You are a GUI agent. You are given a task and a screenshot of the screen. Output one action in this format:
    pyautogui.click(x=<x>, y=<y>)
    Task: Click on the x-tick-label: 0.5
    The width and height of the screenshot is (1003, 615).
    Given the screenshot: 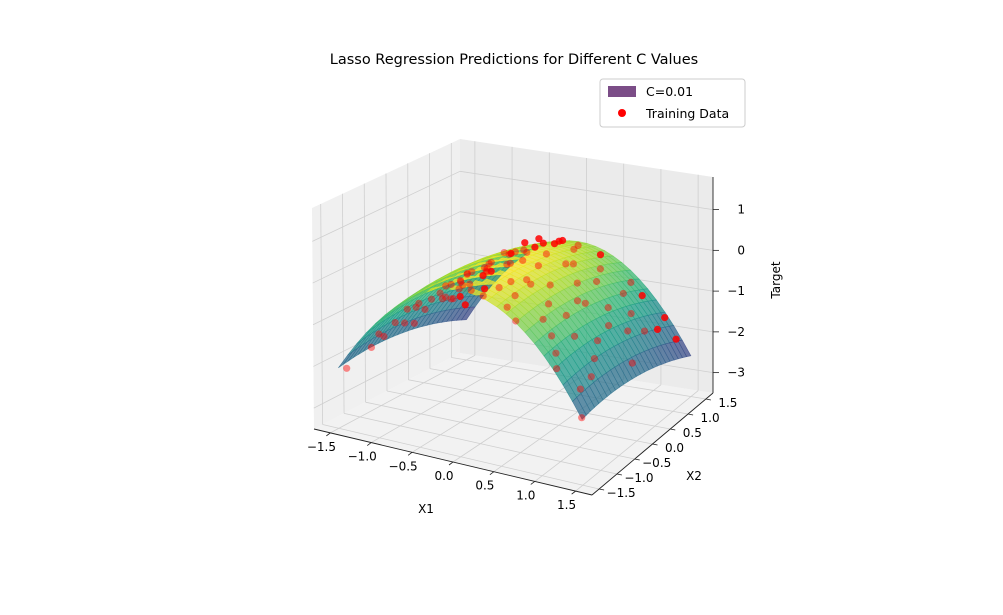 What is the action you would take?
    pyautogui.click(x=484, y=486)
    